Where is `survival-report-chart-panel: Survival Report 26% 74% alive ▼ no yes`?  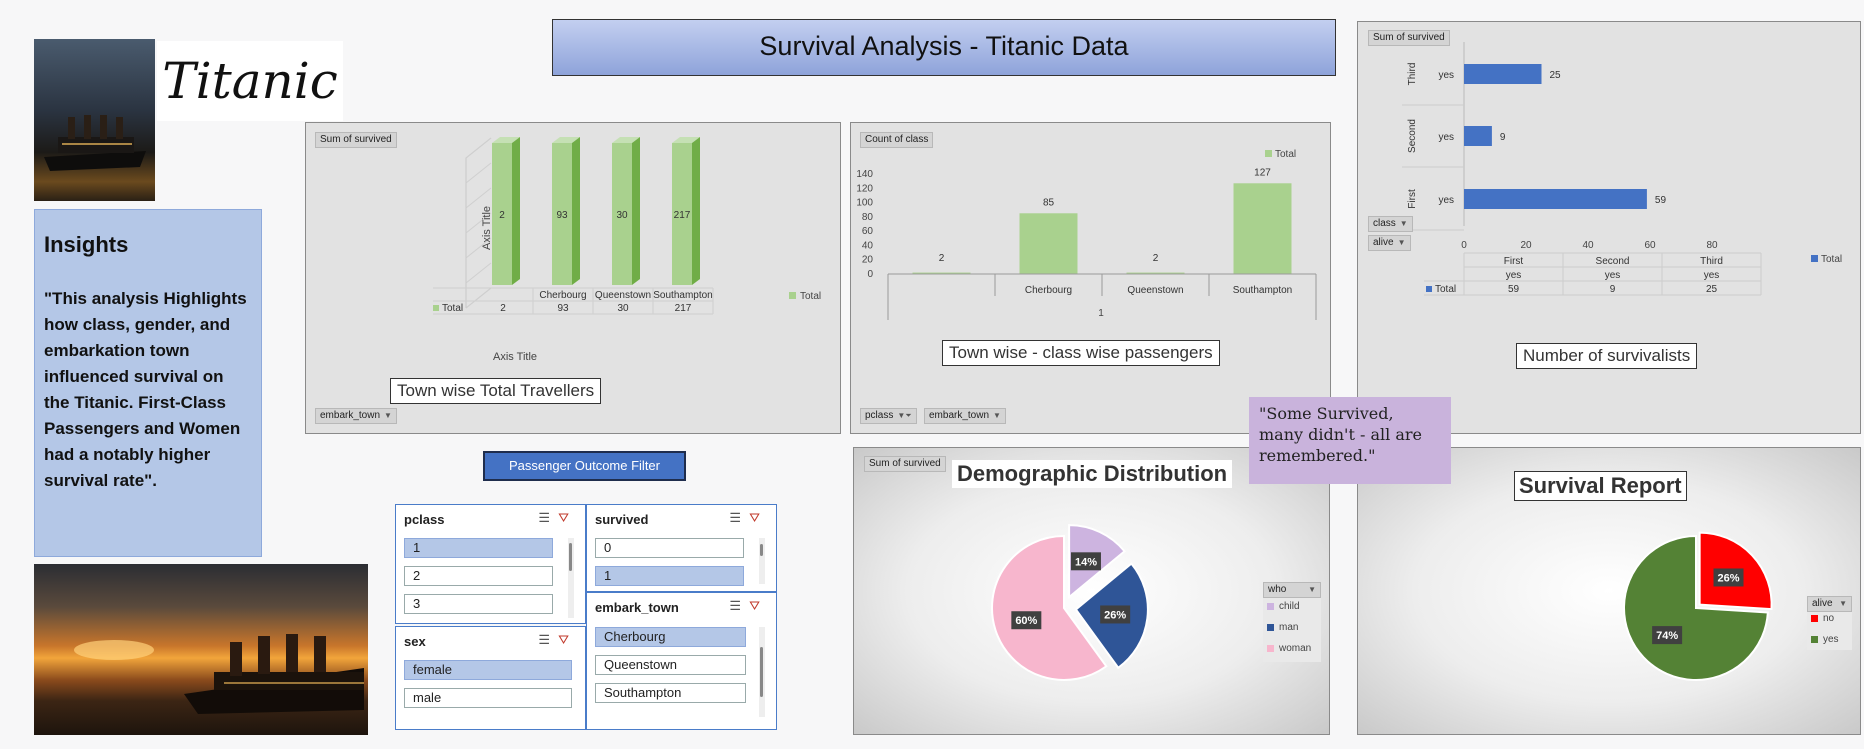 survival-report-chart-panel: Survival Report 26% 74% alive ▼ no yes is located at coordinates (1609, 591).